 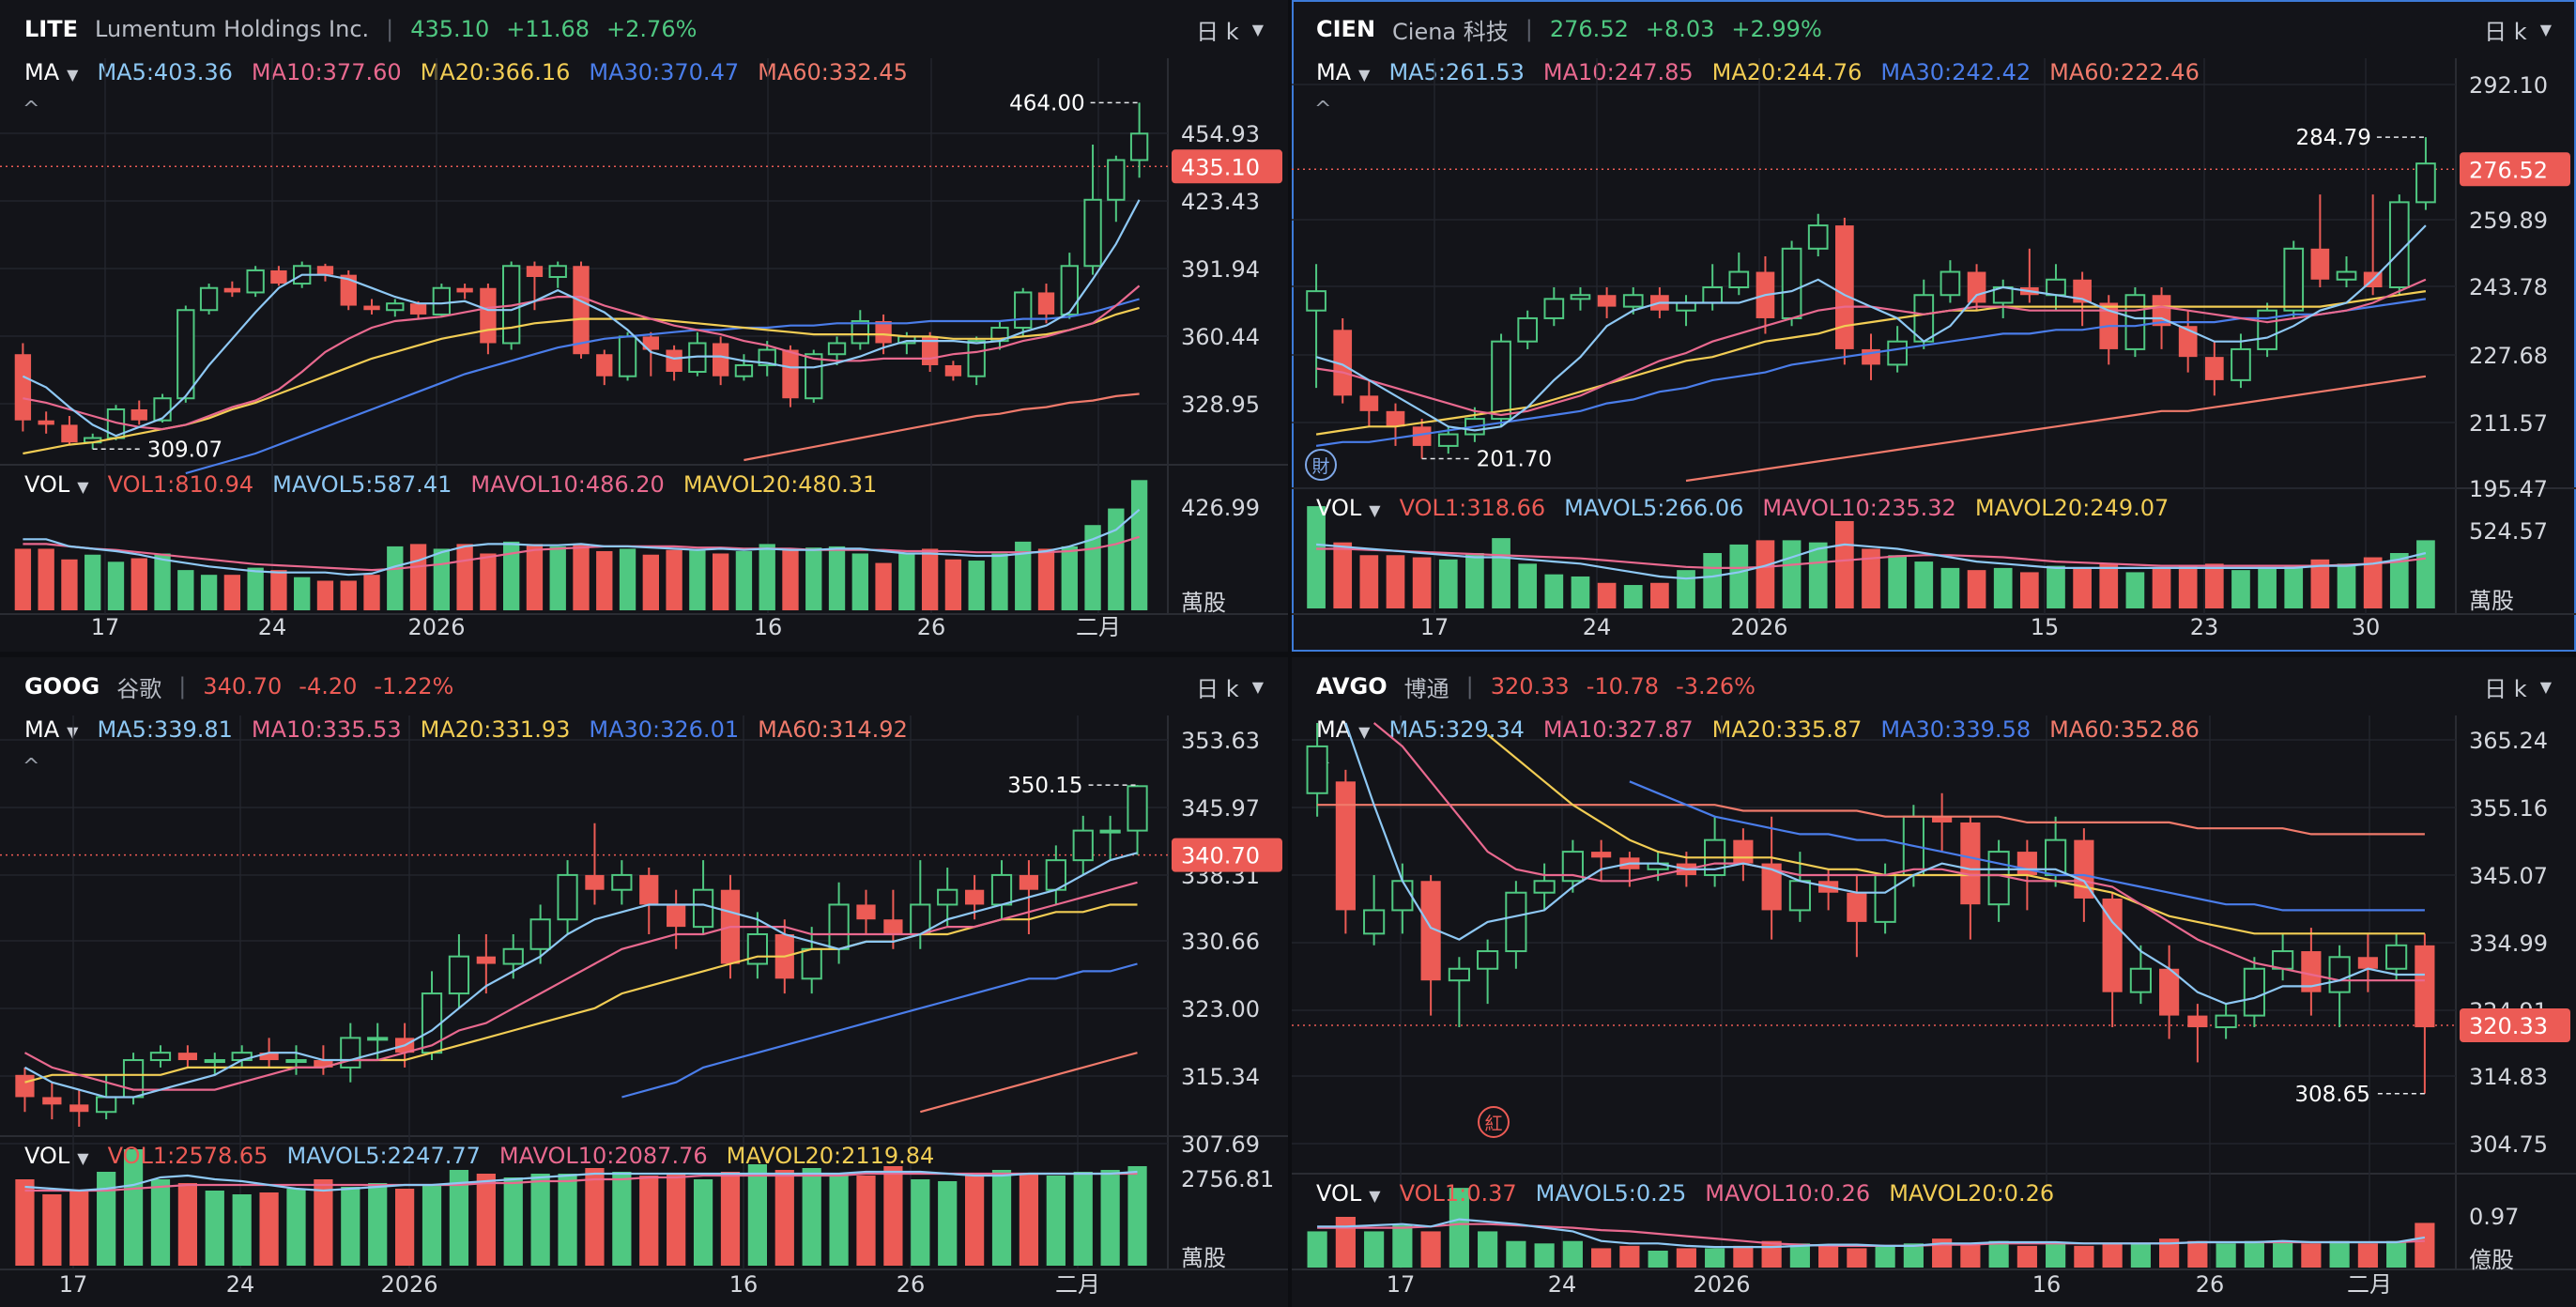 What do you see at coordinates (1220, 741) in the screenshot?
I see `price-tick-label: 353.63` at bounding box center [1220, 741].